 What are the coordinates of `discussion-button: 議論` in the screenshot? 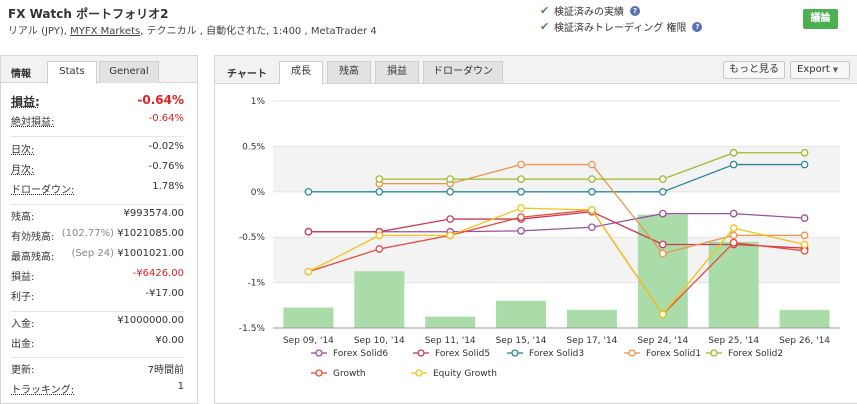 It's located at (820, 19).